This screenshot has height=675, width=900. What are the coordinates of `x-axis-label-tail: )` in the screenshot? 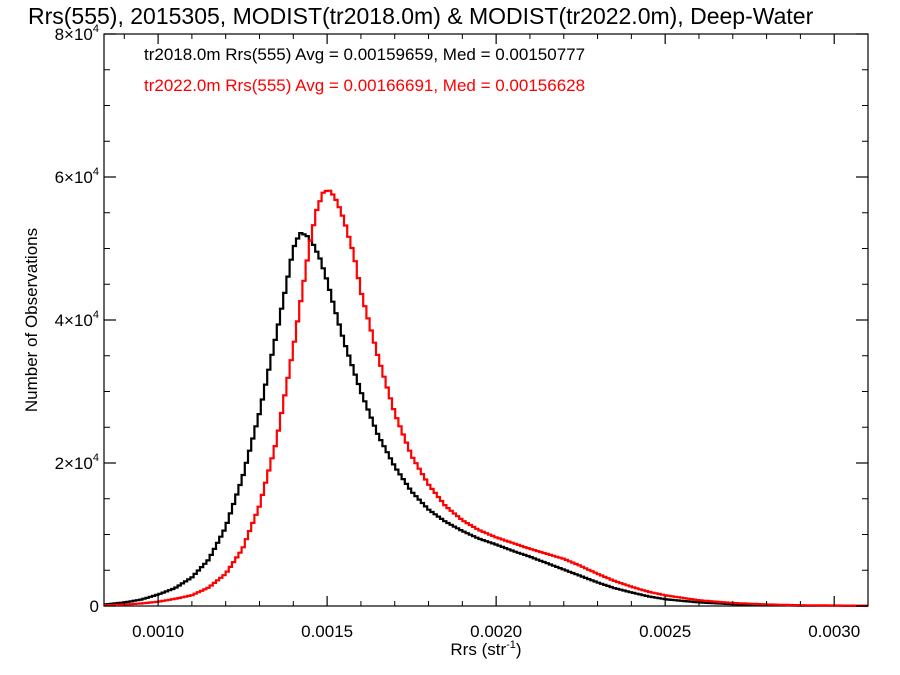 It's located at (519, 649).